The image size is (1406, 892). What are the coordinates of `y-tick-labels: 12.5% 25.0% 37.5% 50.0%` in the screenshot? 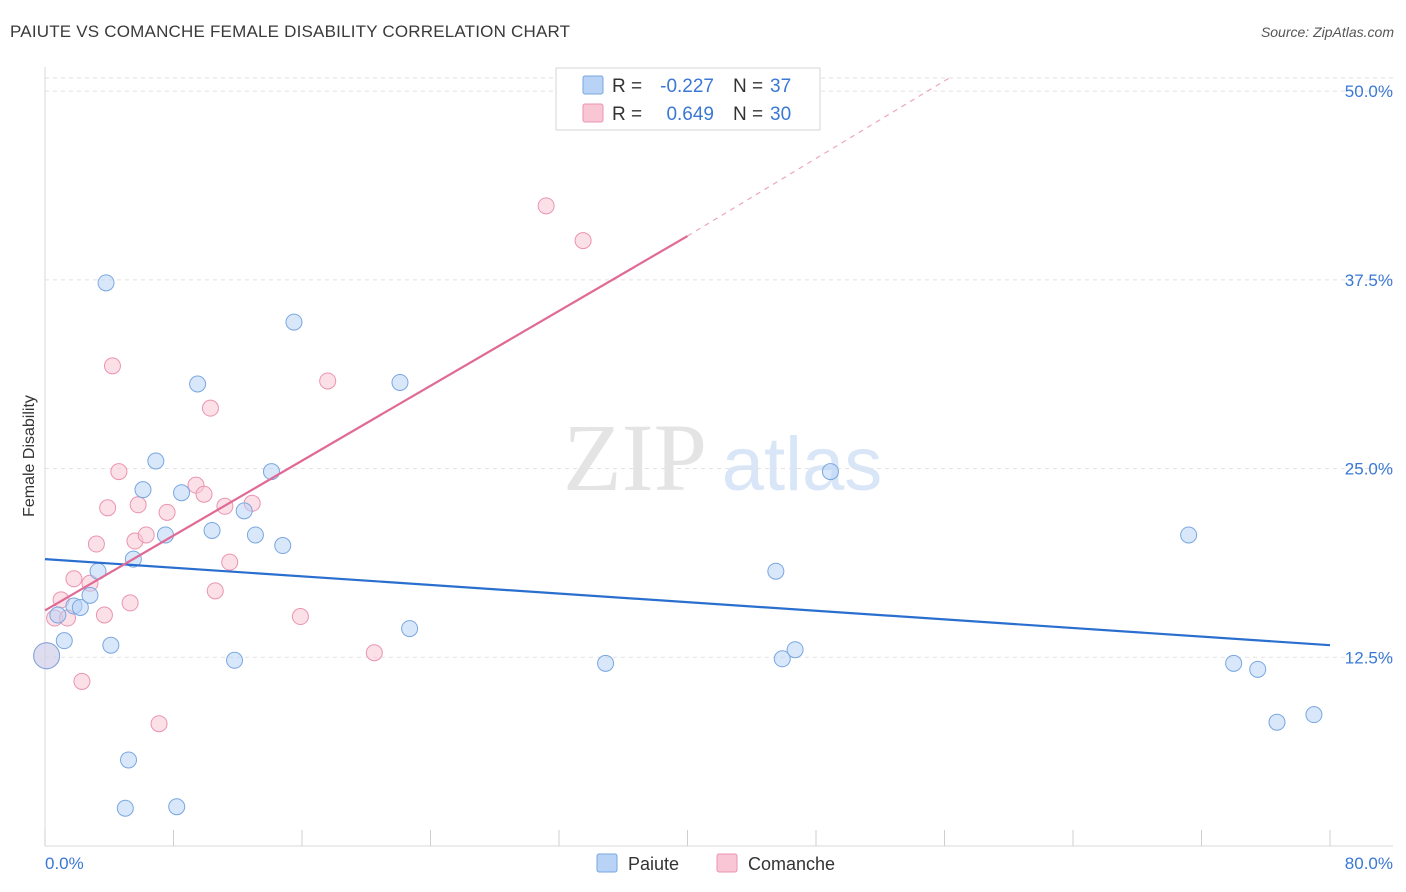 It's located at (1369, 374).